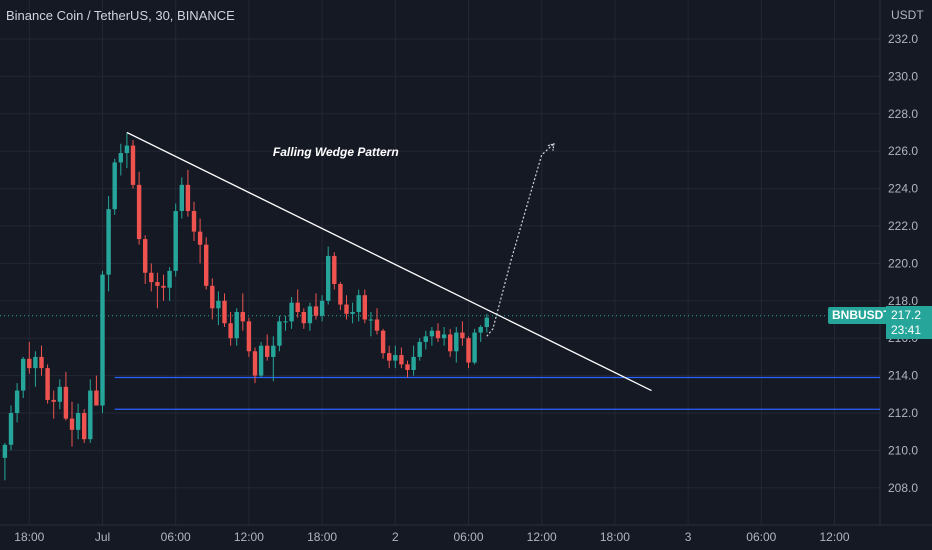 The width and height of the screenshot is (932, 550). What do you see at coordinates (906, 330) in the screenshot?
I see `bar-countdown: 23:41` at bounding box center [906, 330].